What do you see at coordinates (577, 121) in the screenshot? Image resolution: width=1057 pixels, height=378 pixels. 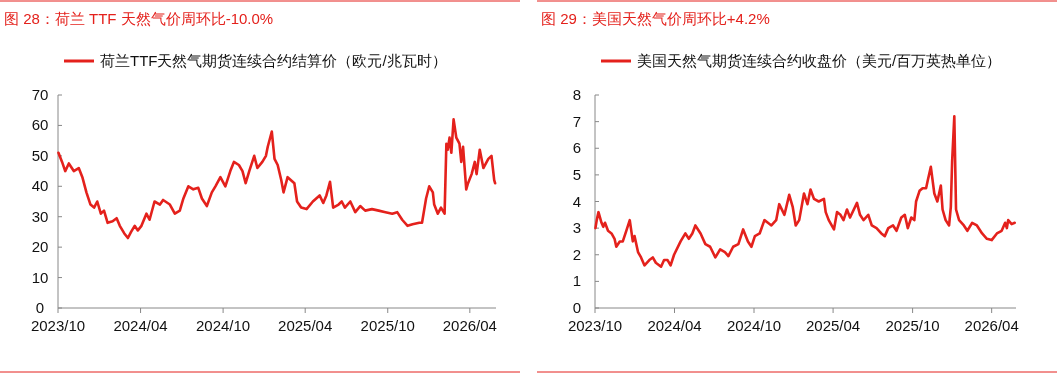 I see `y-tick-label: 7` at bounding box center [577, 121].